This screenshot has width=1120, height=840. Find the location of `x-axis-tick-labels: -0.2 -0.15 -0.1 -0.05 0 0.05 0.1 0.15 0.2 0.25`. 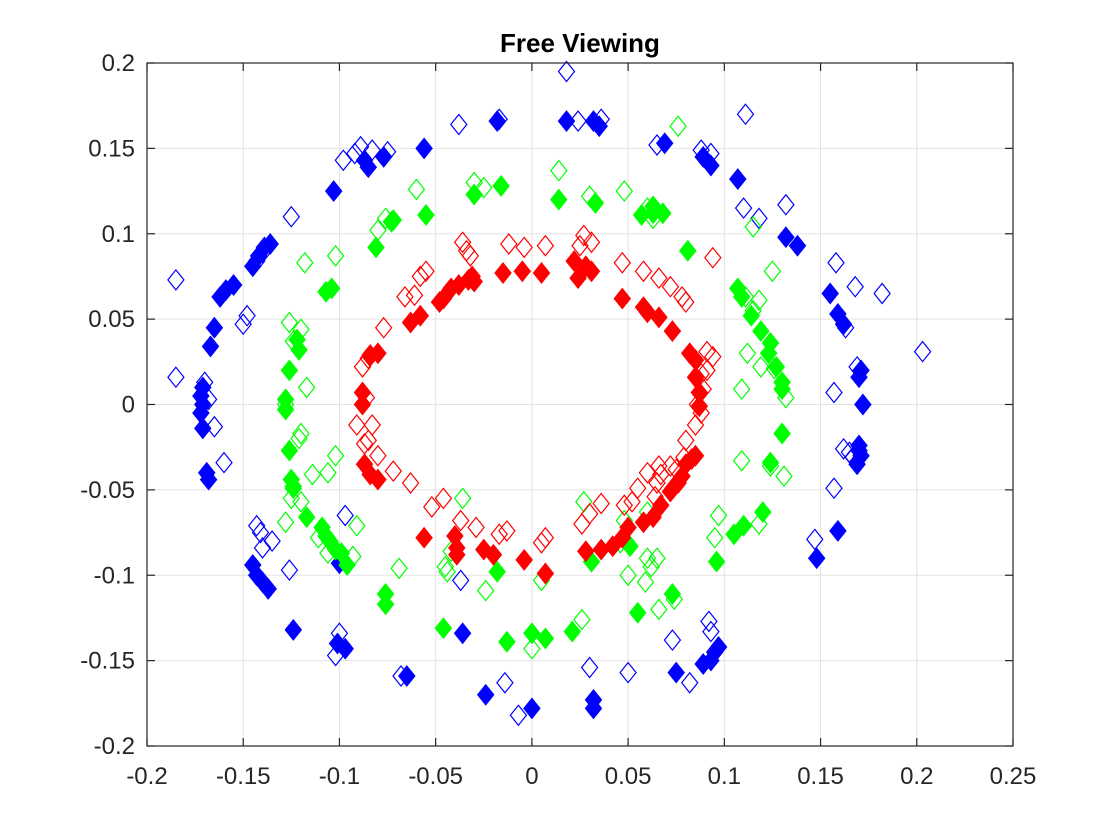

x-axis-tick-labels: -0.2 -0.15 -0.1 -0.05 0 0.05 0.1 0.15 0.2 0.25 is located at coordinates (581, 776).